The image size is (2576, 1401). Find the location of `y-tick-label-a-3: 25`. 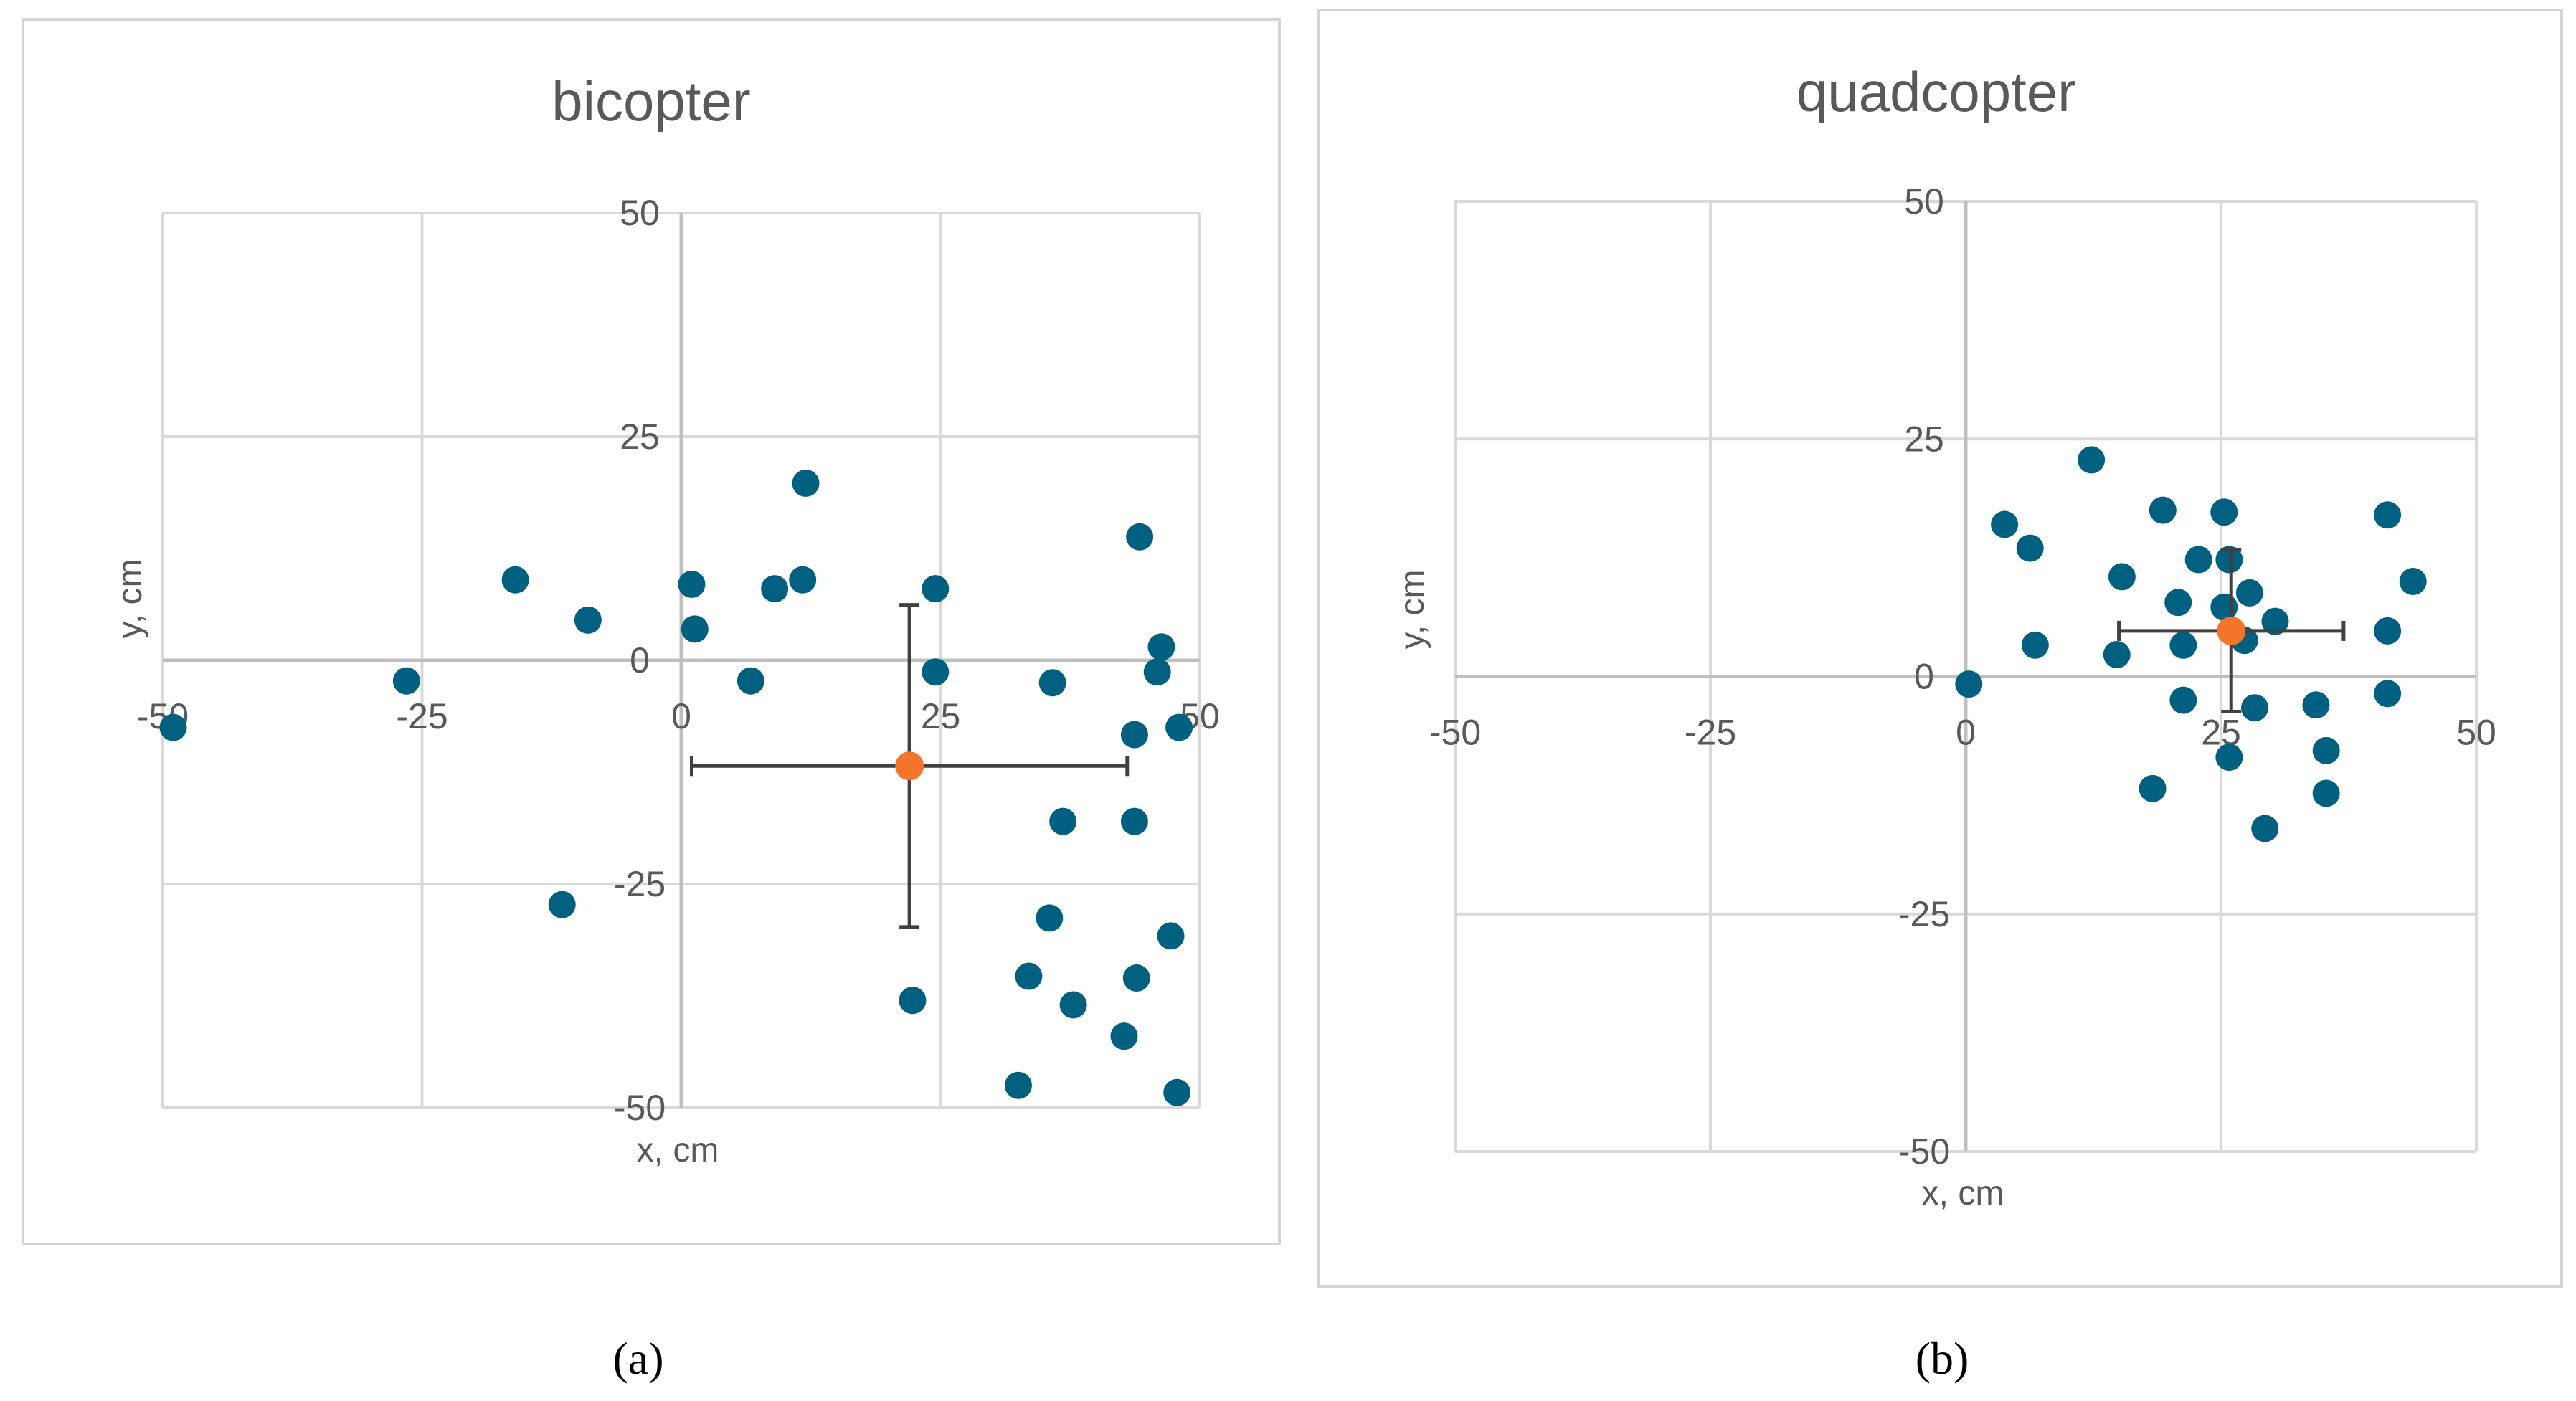

y-tick-label-a-3: 25 is located at coordinates (640, 437).